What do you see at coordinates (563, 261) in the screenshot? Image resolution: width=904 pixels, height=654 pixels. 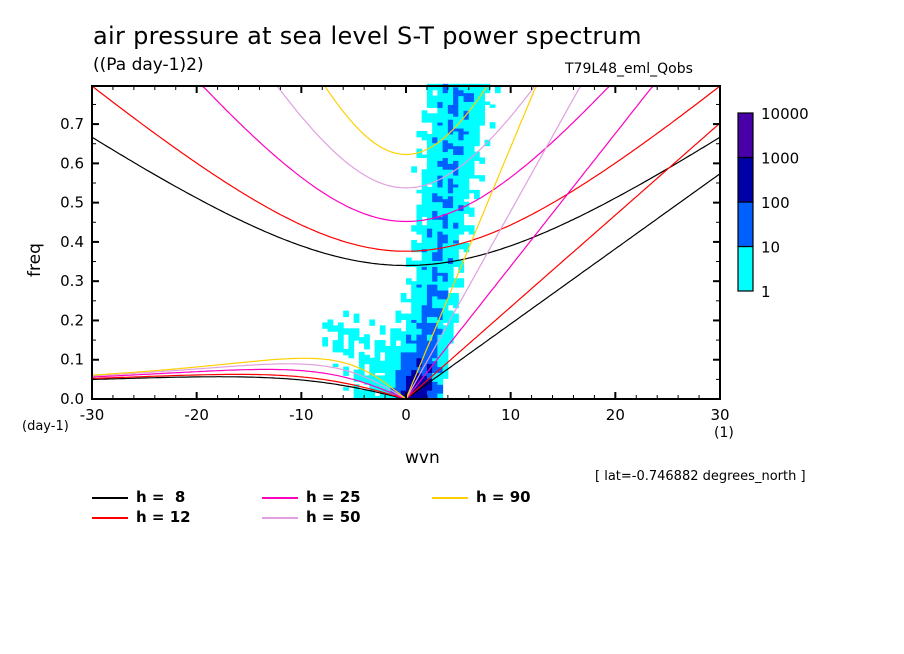 I see `kelvin-curve` at bounding box center [563, 261].